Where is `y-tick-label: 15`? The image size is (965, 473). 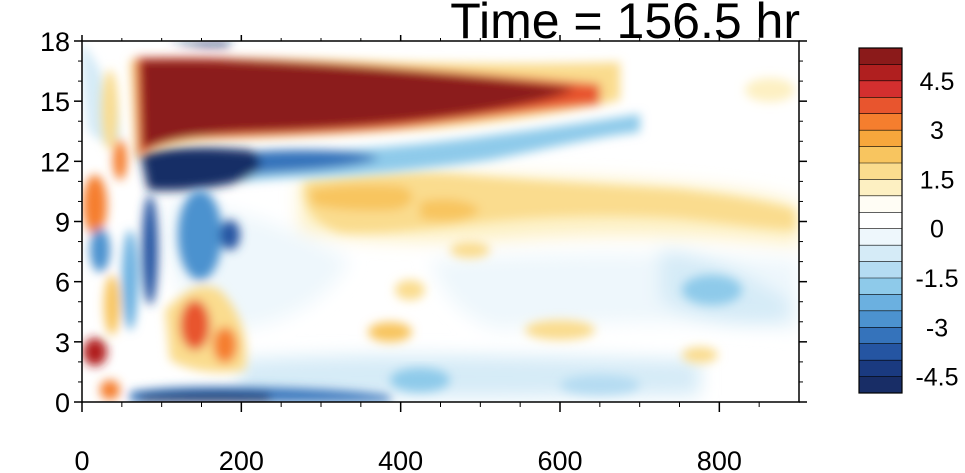 y-tick-label: 15 is located at coordinates (55, 102).